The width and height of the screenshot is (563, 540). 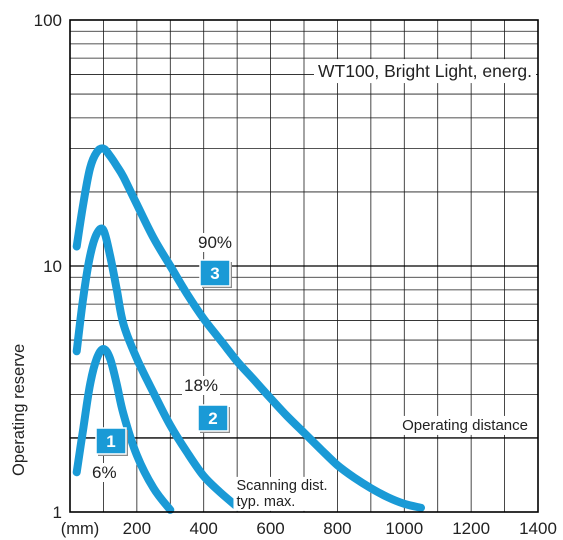 What do you see at coordinates (80, 529) in the screenshot?
I see `x-axis-unit: (mm)` at bounding box center [80, 529].